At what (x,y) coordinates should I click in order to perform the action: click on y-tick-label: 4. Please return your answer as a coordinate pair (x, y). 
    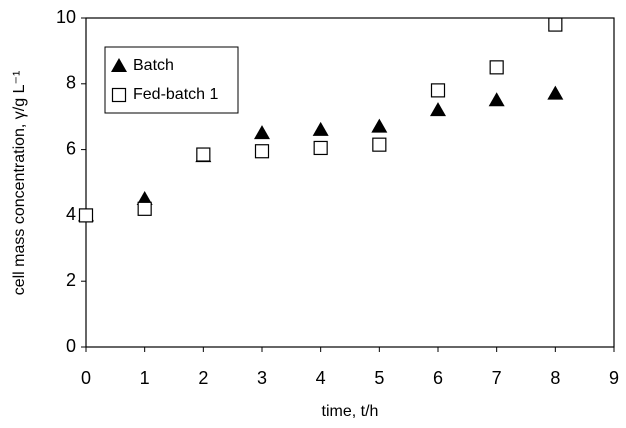
    Looking at the image, I should click on (71, 214).